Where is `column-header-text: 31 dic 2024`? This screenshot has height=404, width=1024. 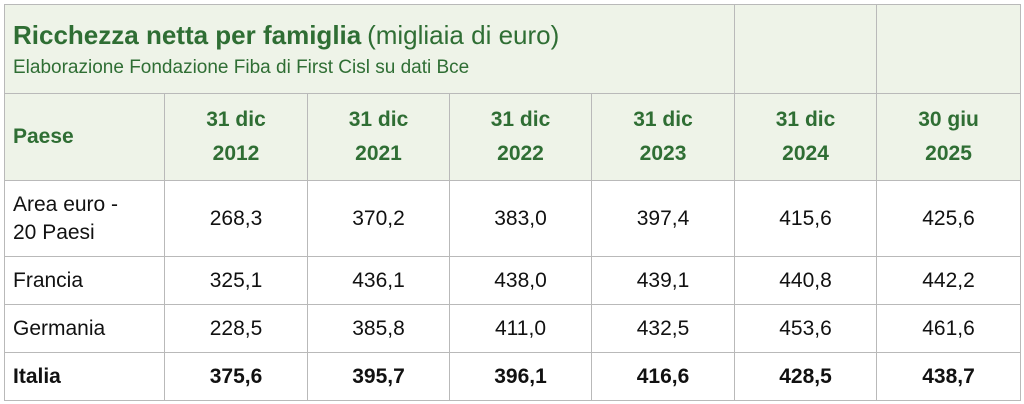 column-header-text: 31 dic 2024 is located at coordinates (805, 136).